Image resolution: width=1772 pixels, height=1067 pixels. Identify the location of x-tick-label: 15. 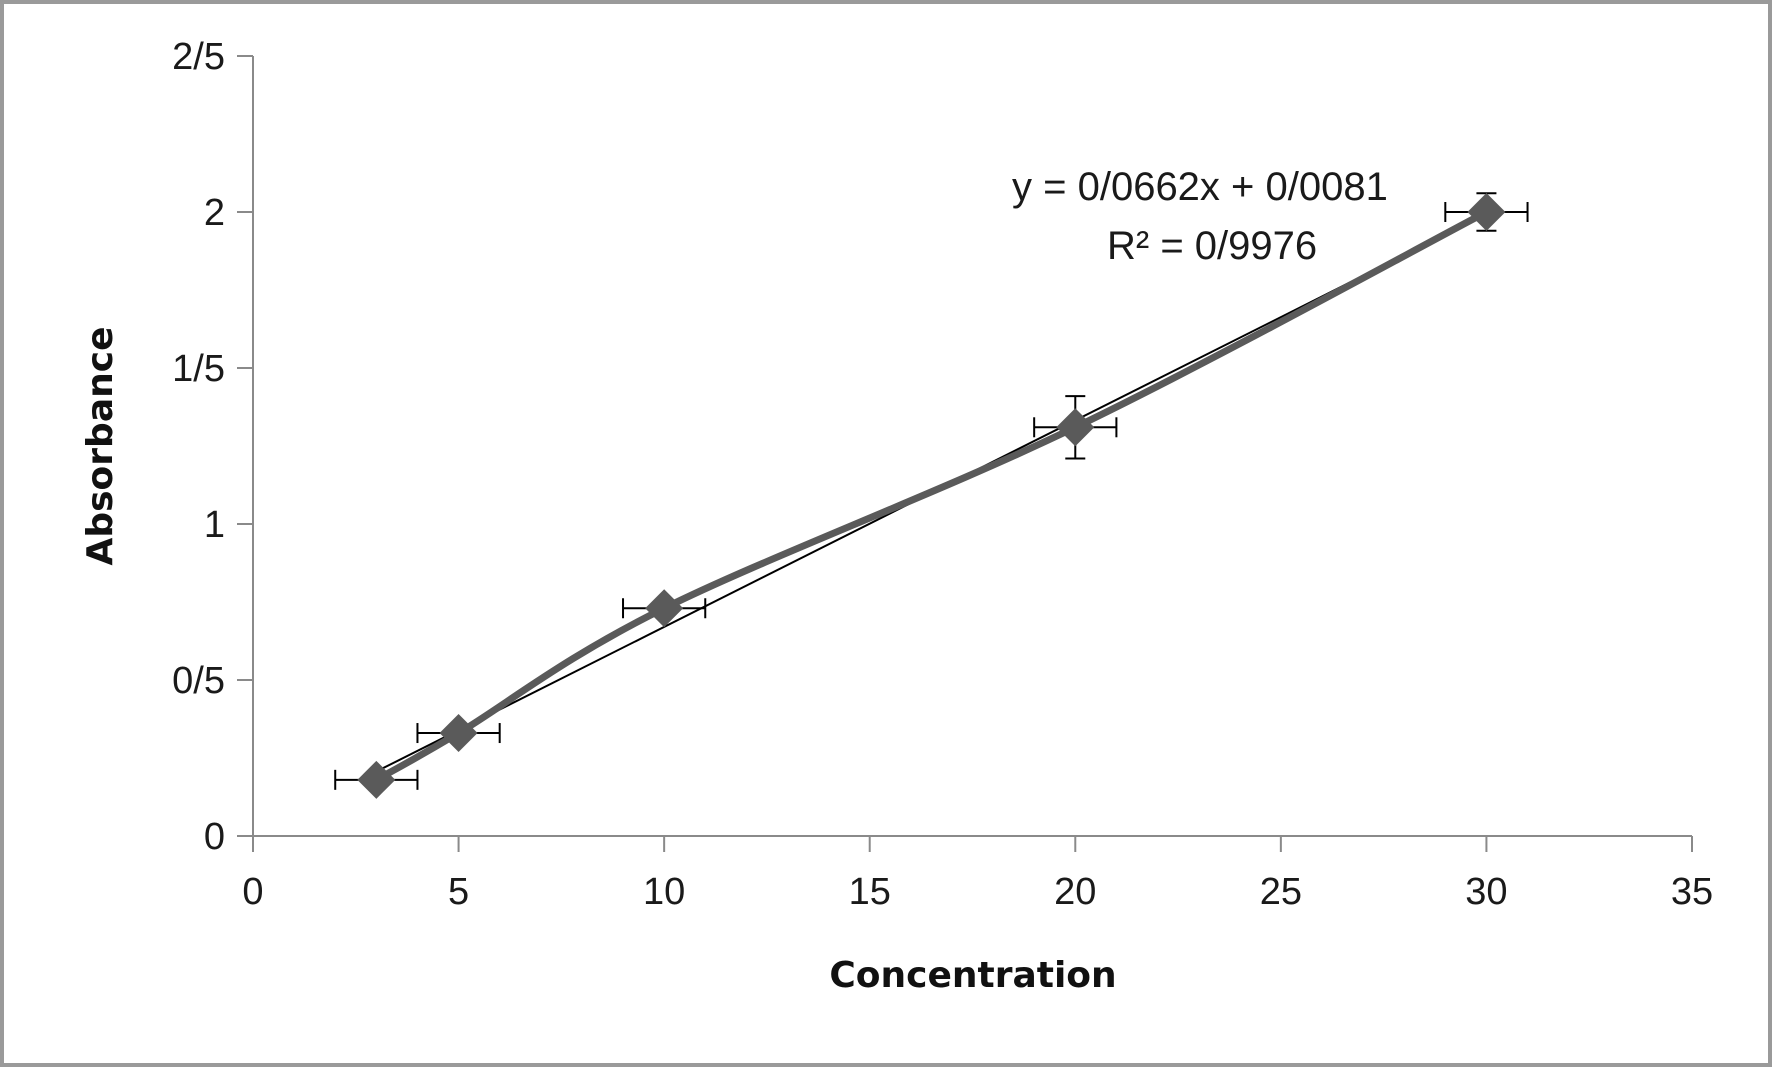
(870, 892).